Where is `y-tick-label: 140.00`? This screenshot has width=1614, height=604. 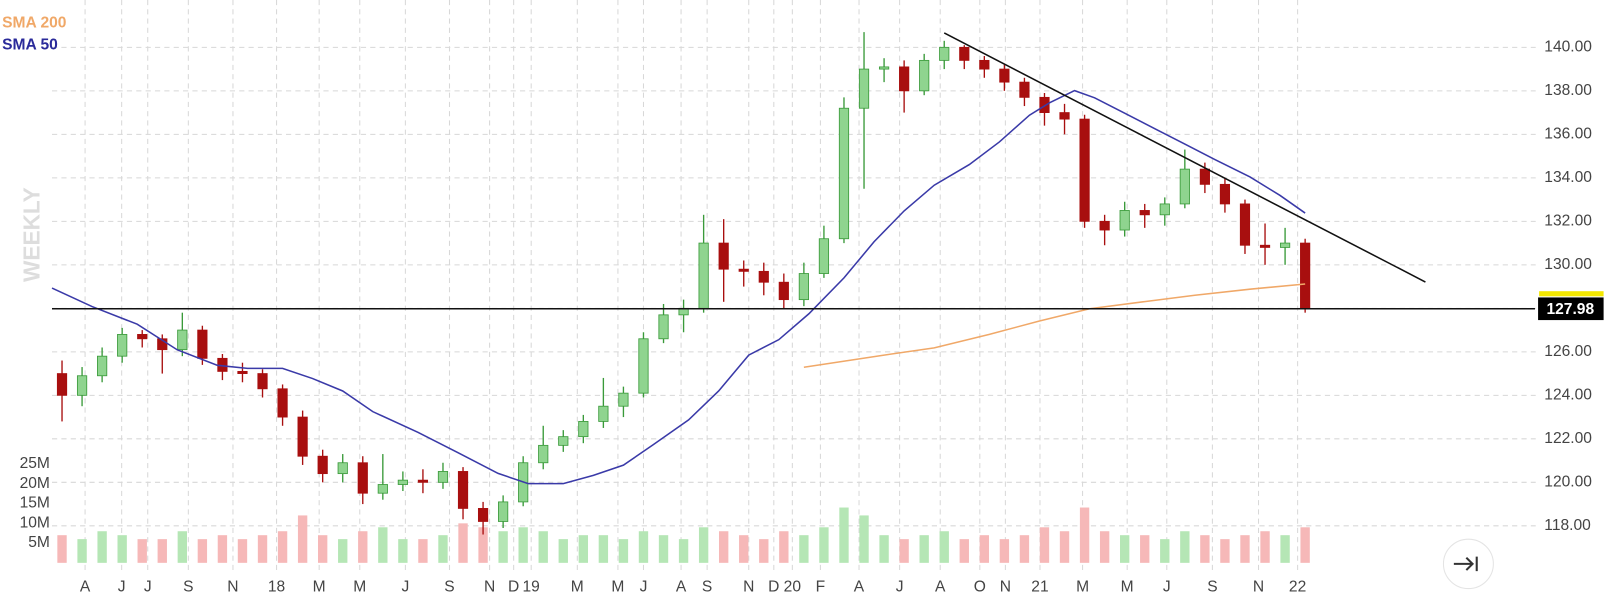
y-tick-label: 140.00 is located at coordinates (1568, 46).